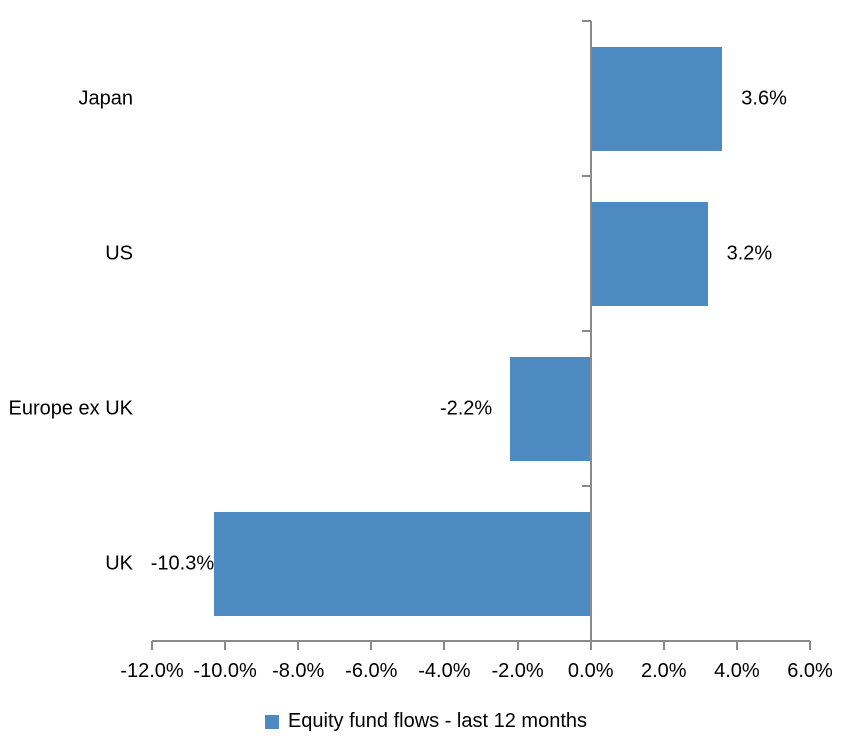  Describe the element at coordinates (749, 253) in the screenshot. I see `value-label-us: 3.2%` at that location.